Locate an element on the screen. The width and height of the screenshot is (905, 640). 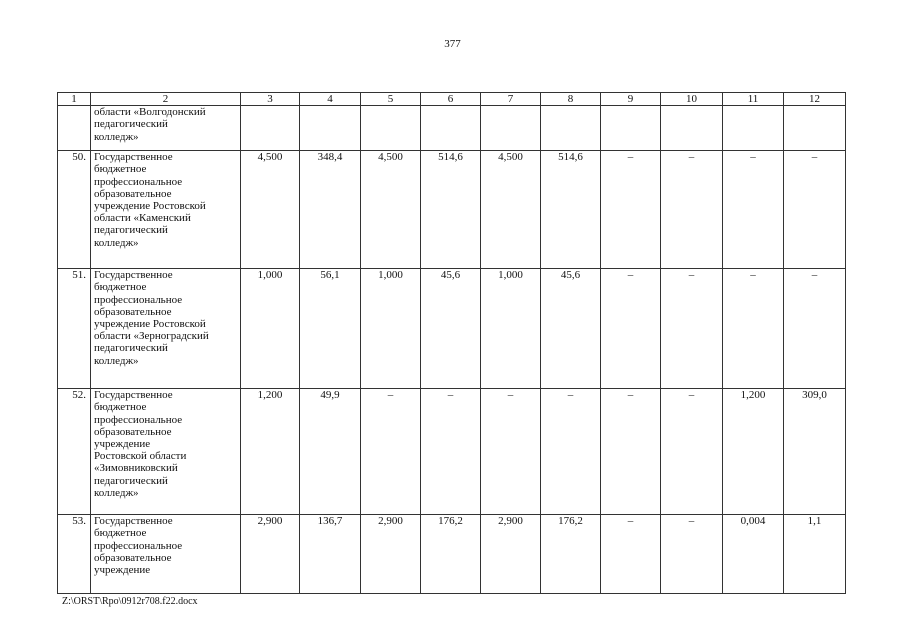
column-header: 5 is located at coordinates (390, 99).